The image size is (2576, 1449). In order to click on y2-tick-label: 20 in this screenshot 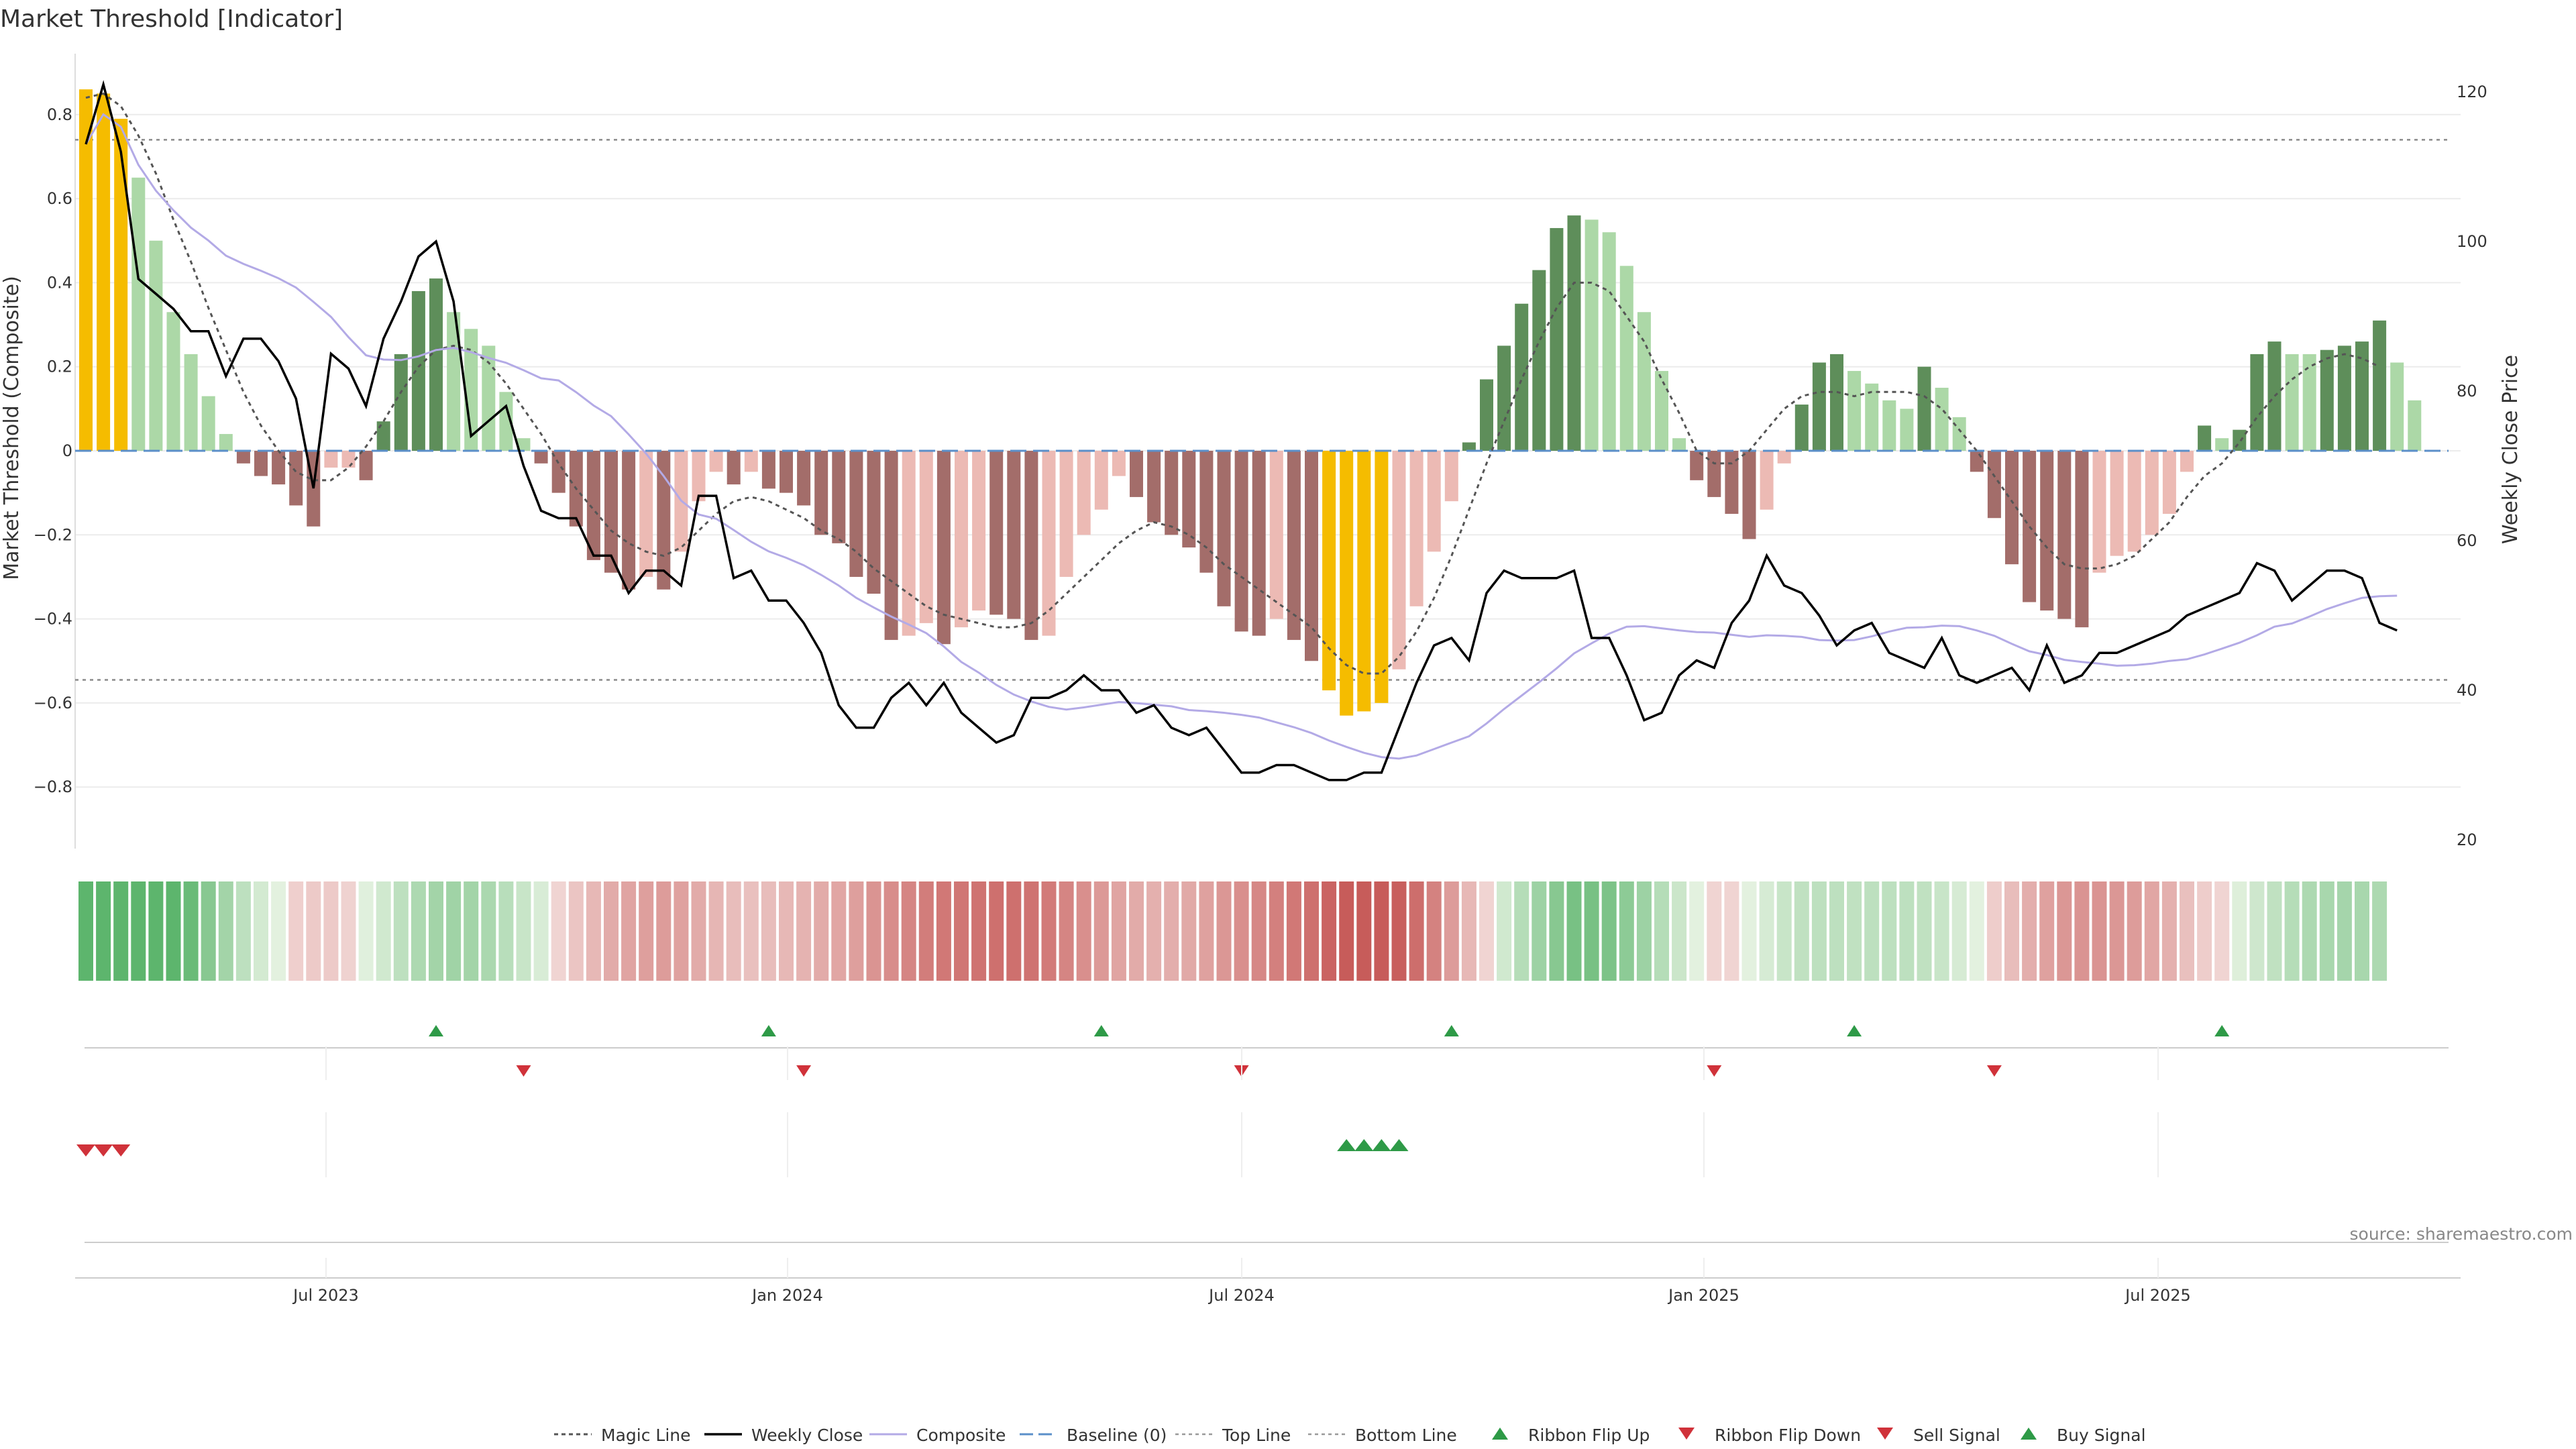, I will do `click(2467, 839)`.